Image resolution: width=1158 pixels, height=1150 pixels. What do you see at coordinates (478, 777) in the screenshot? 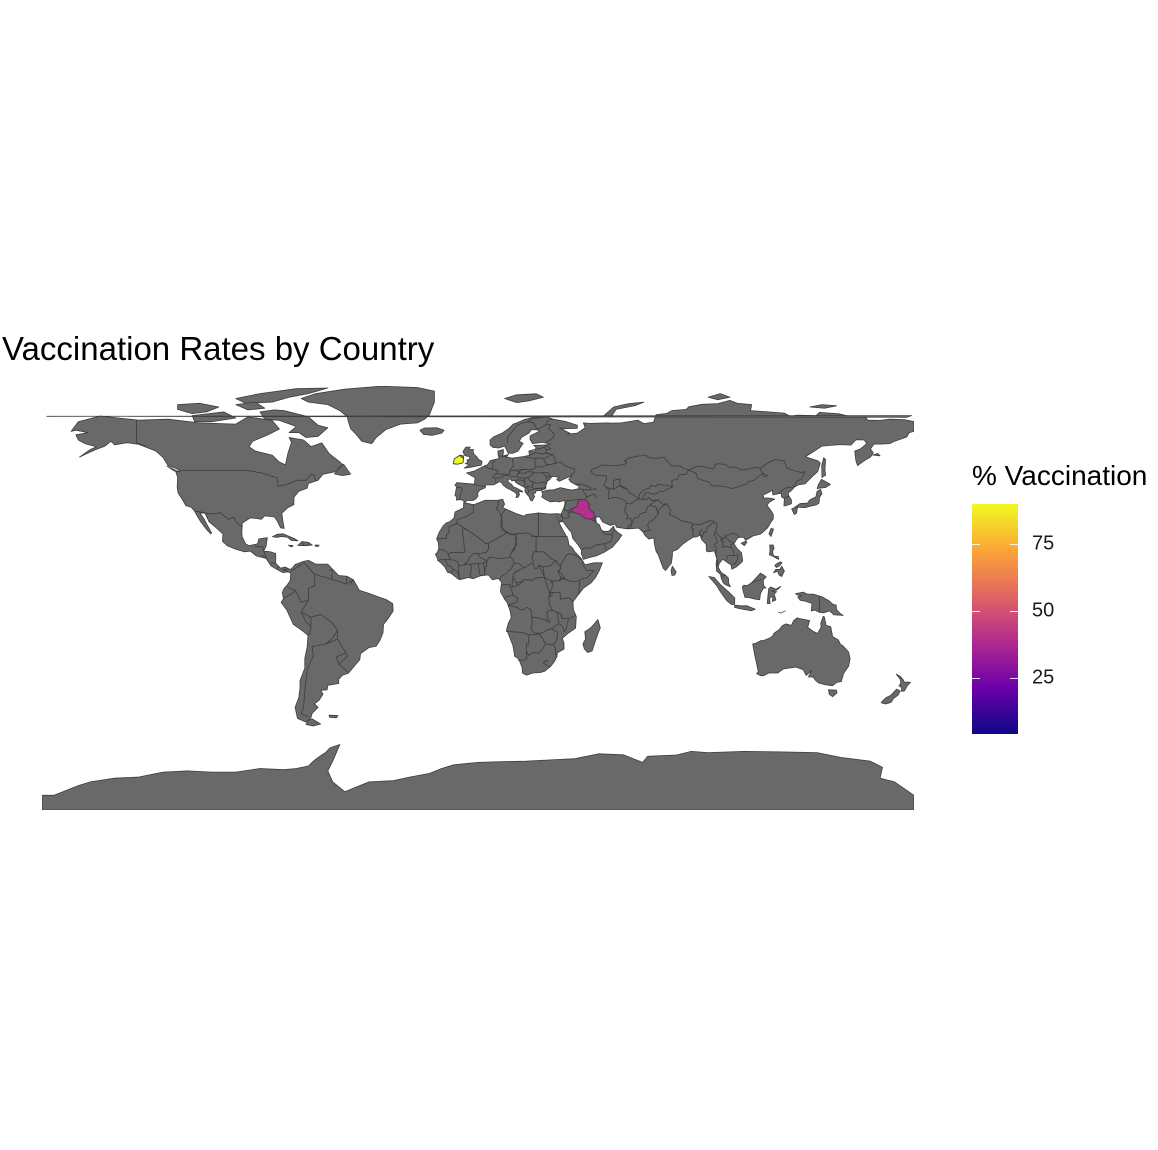
I see `antarctica-land` at bounding box center [478, 777].